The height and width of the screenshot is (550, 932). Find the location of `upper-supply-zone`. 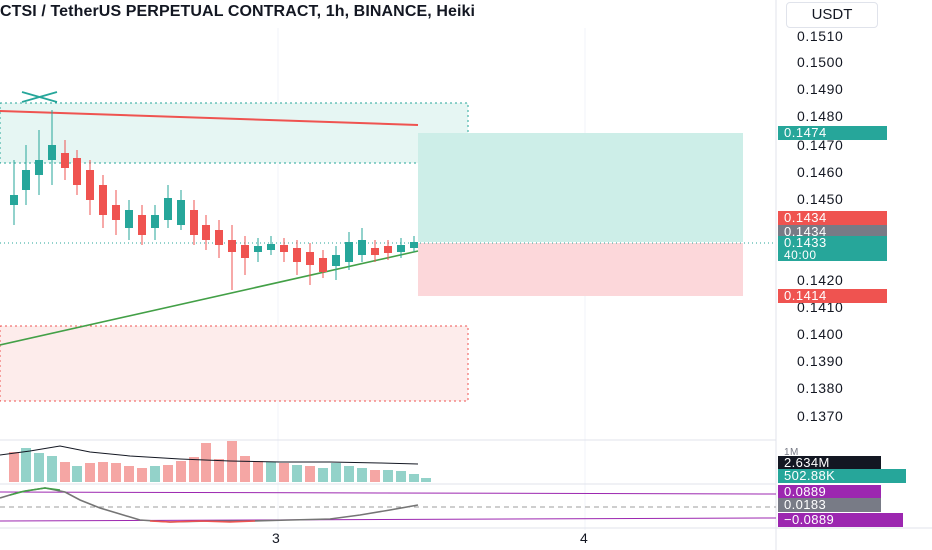

upper-supply-zone is located at coordinates (234, 133).